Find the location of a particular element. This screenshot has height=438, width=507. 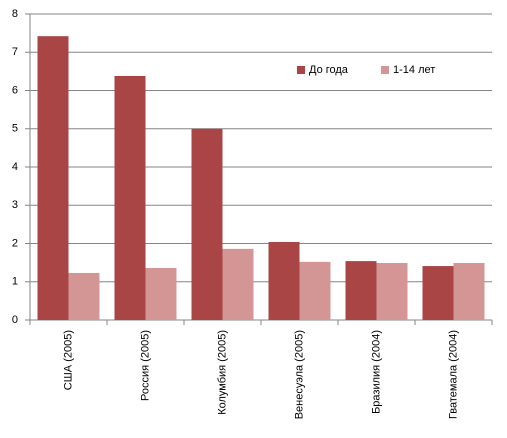

y-tick-label: 2 is located at coordinates (15, 243).